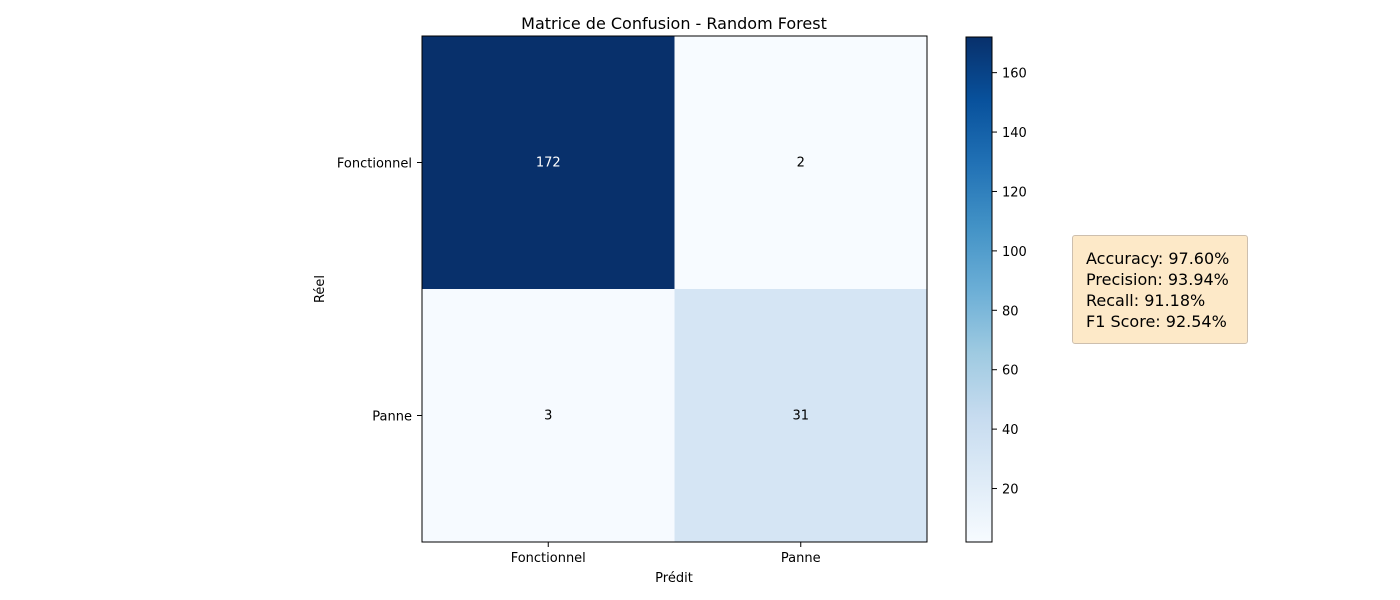 The height and width of the screenshot is (600, 1400). What do you see at coordinates (1157, 279) in the screenshot?
I see `precision-metric: Precision: 93.94%` at bounding box center [1157, 279].